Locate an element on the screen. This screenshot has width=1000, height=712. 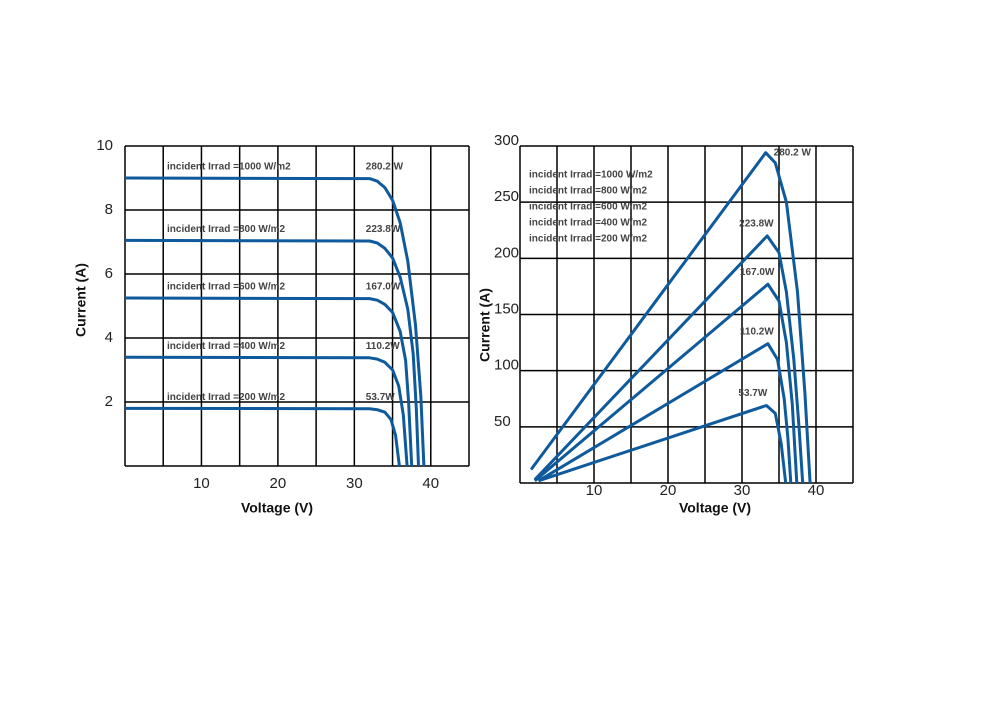
y-tick-label: 150 is located at coordinates (506, 308).